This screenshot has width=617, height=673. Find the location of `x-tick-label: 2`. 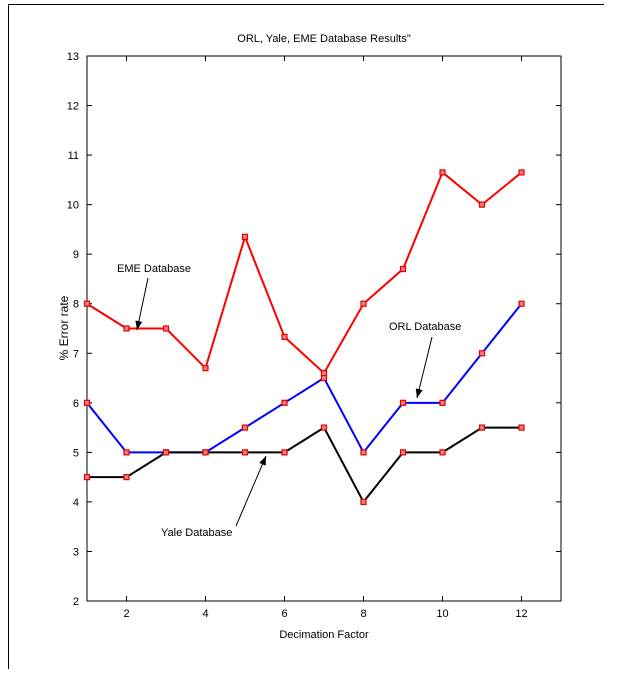

x-tick-label: 2 is located at coordinates (126, 614).